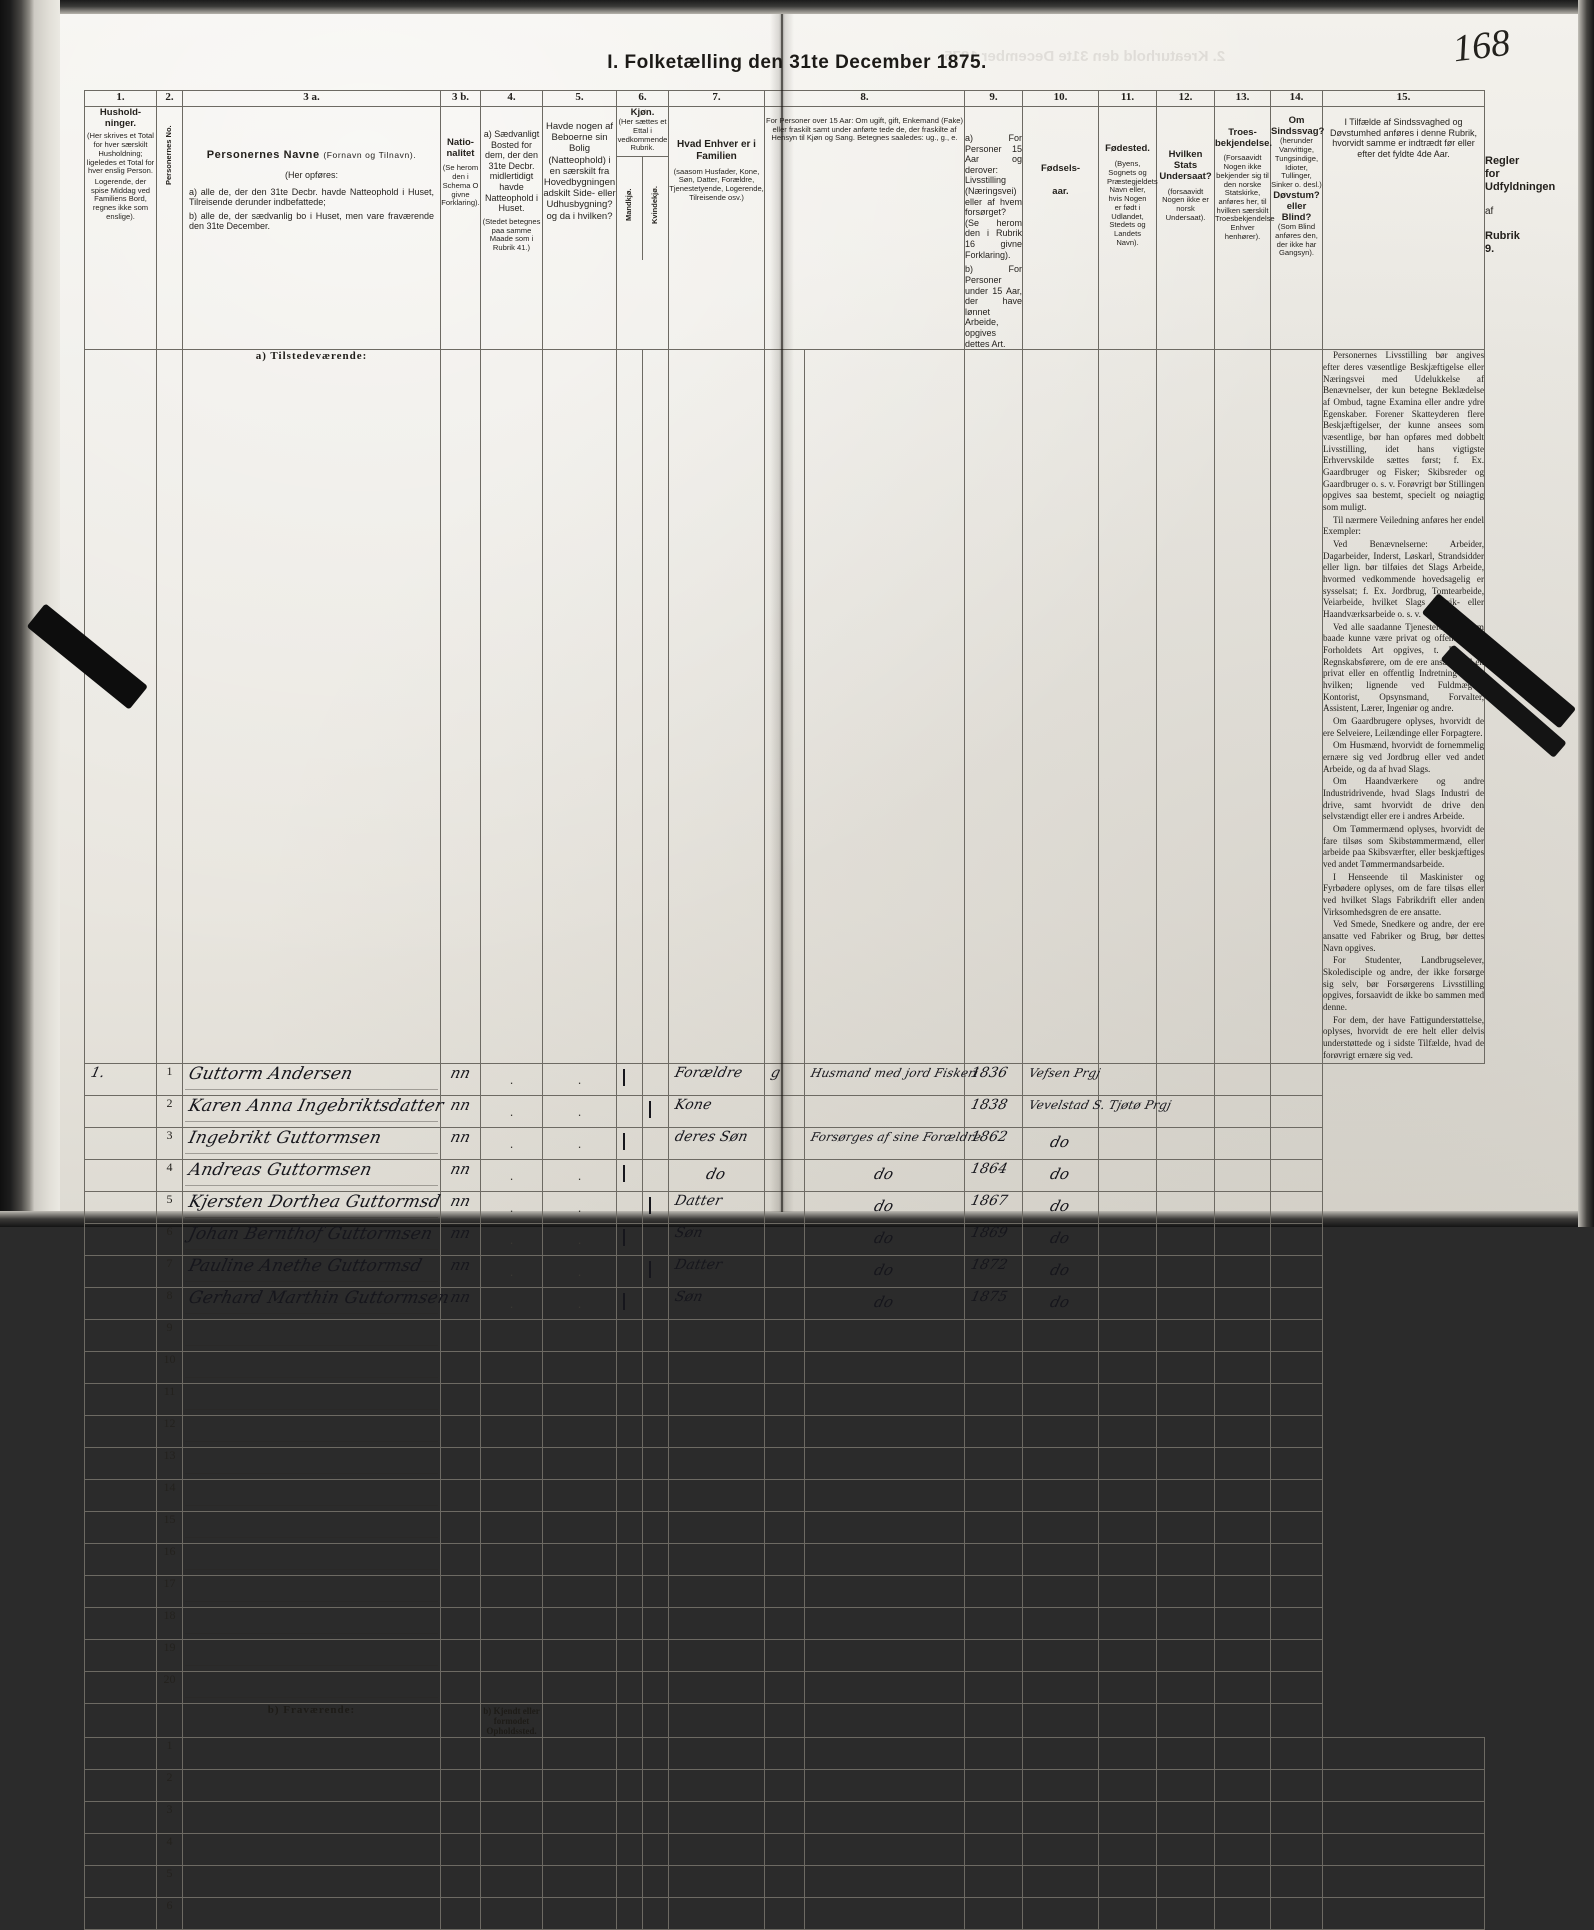 This screenshot has width=1594, height=1930. Describe the element at coordinates (784, 1527) in the screenshot. I see `table-row: 15` at that location.